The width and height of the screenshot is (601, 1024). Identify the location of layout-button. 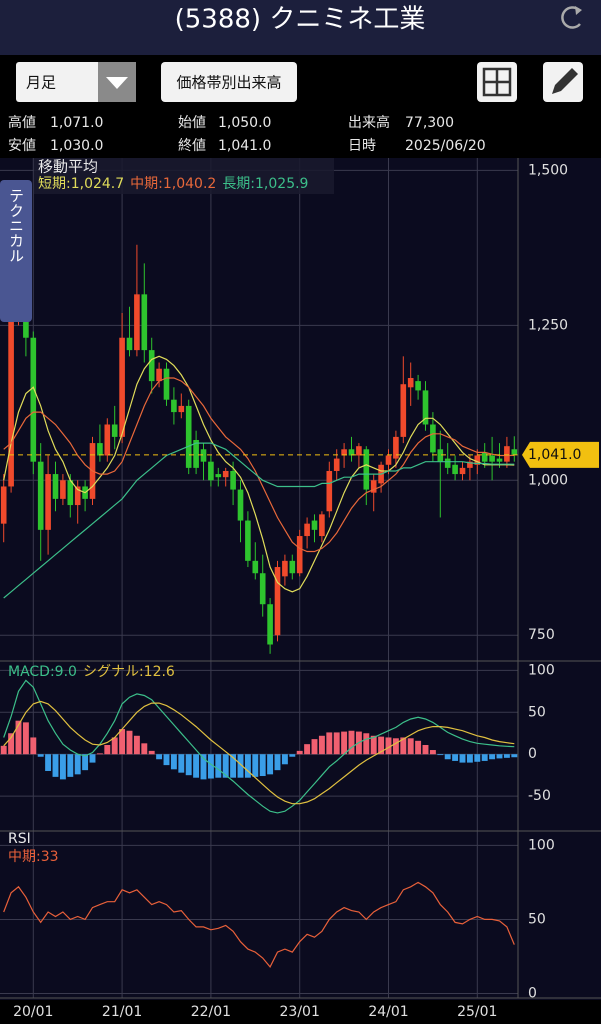
(497, 82).